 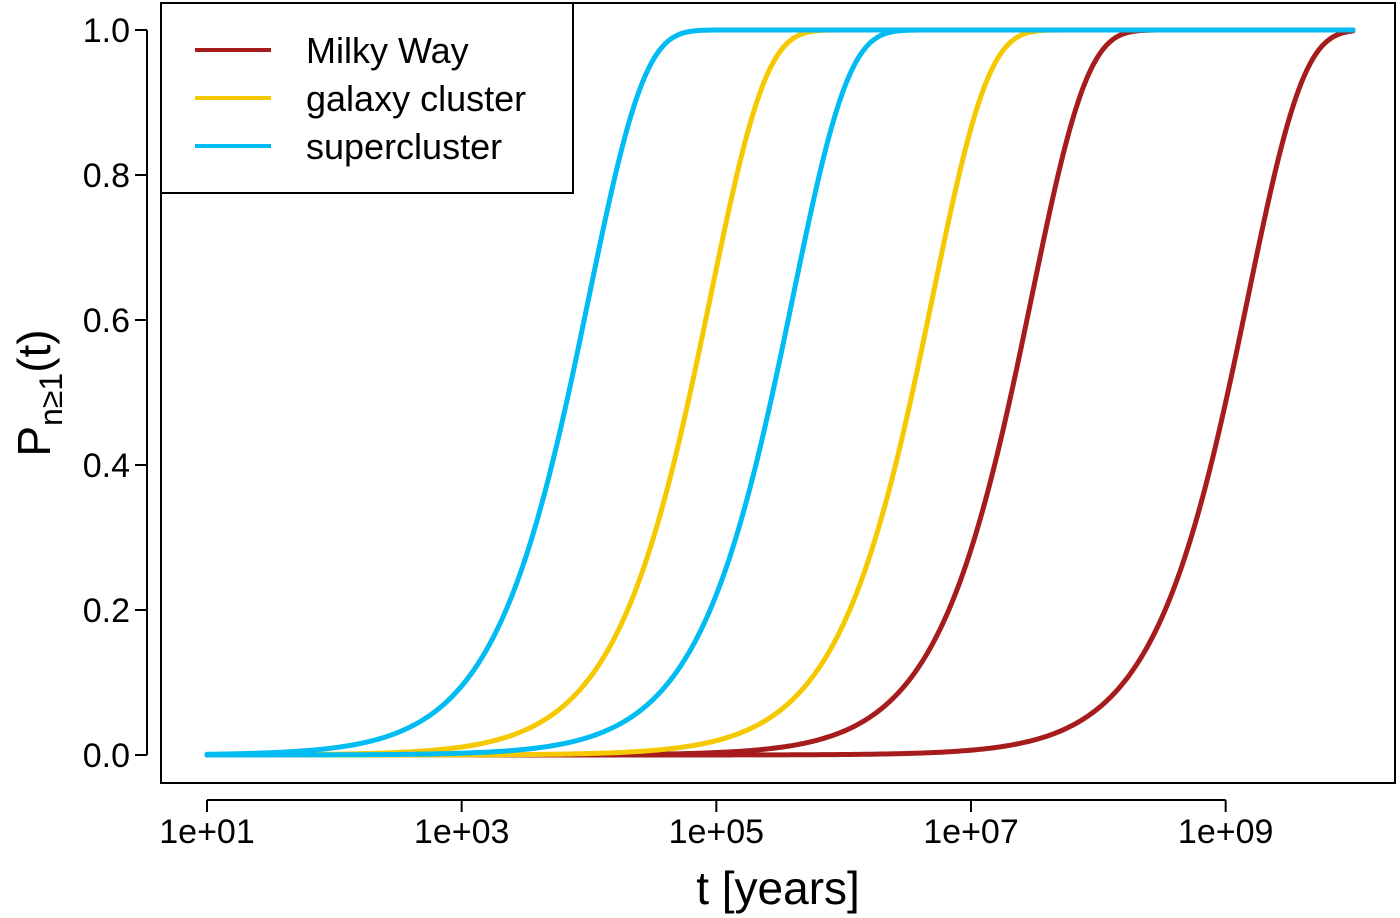 What do you see at coordinates (387, 50) in the screenshot?
I see `legend-label-milky-way: Milky Way` at bounding box center [387, 50].